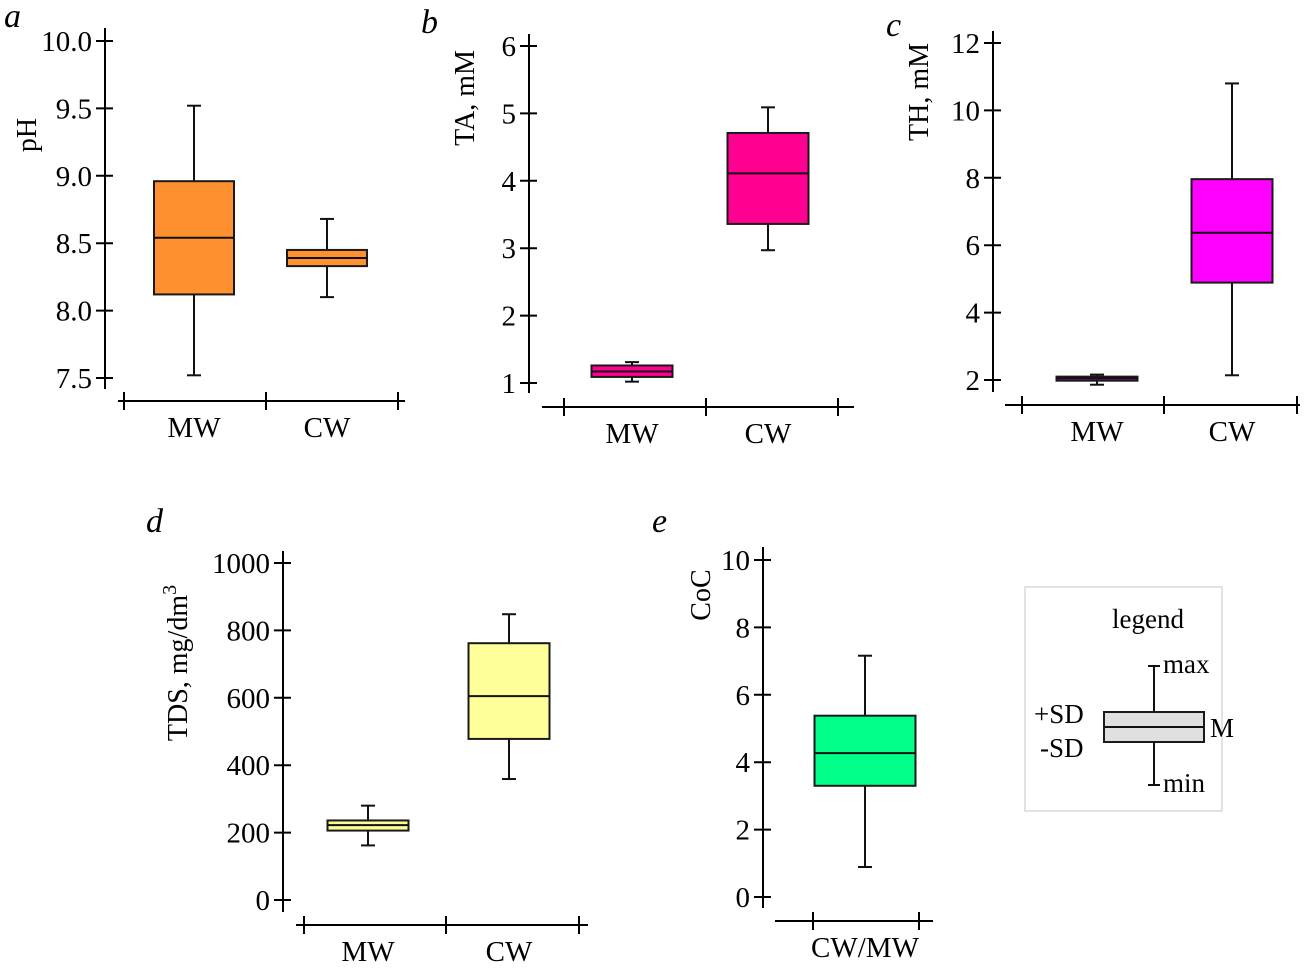  Describe the element at coordinates (74, 312) in the screenshot. I see `y-tick-label: 8.0` at that location.